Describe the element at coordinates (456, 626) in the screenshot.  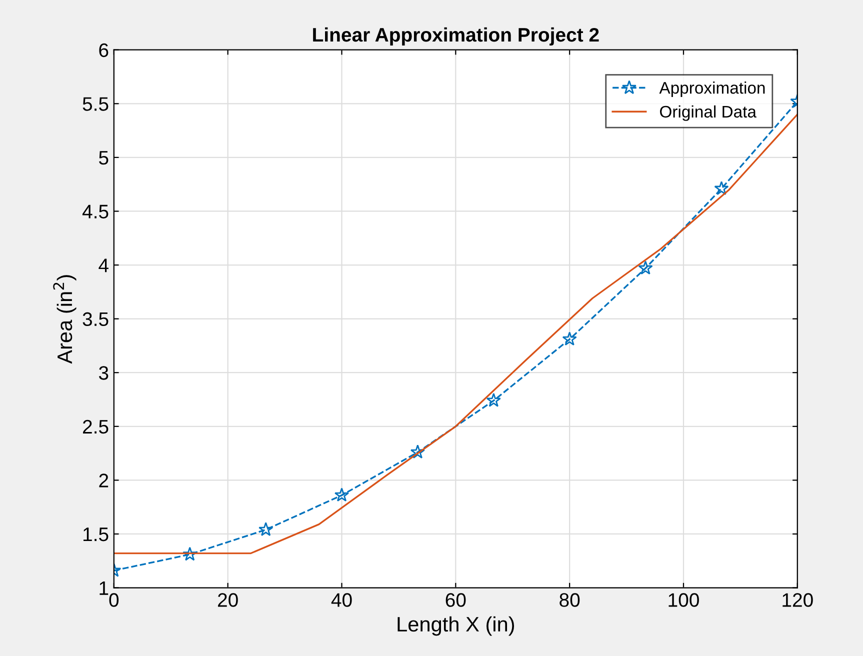
I see `x-axis-title: Length X (in)` at that location.